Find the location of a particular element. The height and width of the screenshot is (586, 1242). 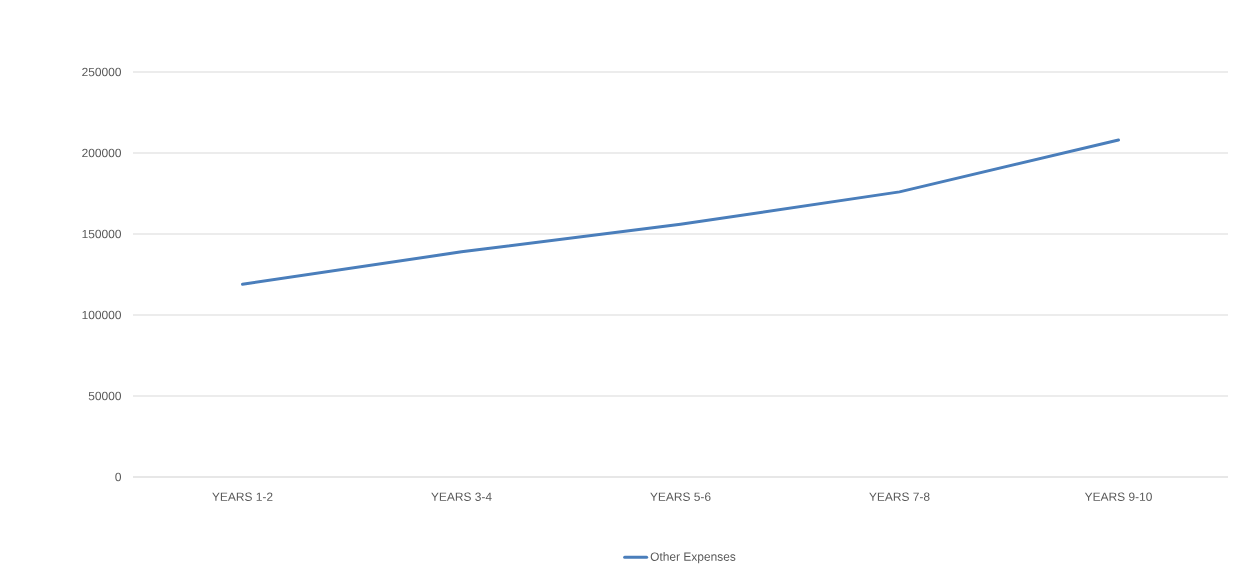

y-tick-label: 150000 is located at coordinates (102, 234).